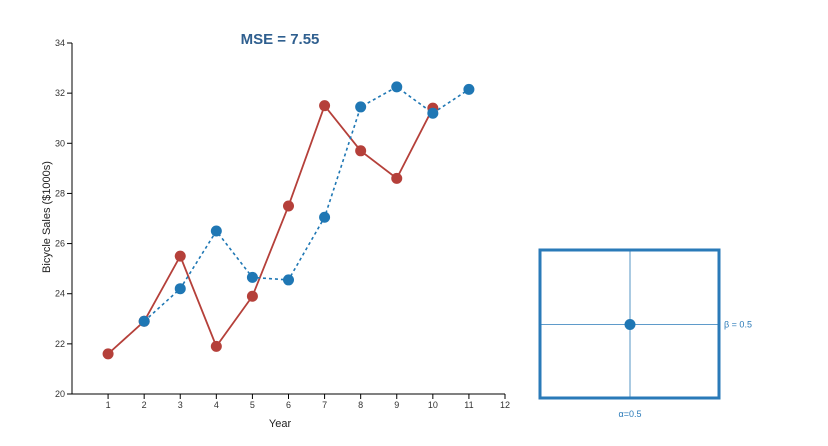  I want to click on alpha-label: α=0.5, so click(630, 414).